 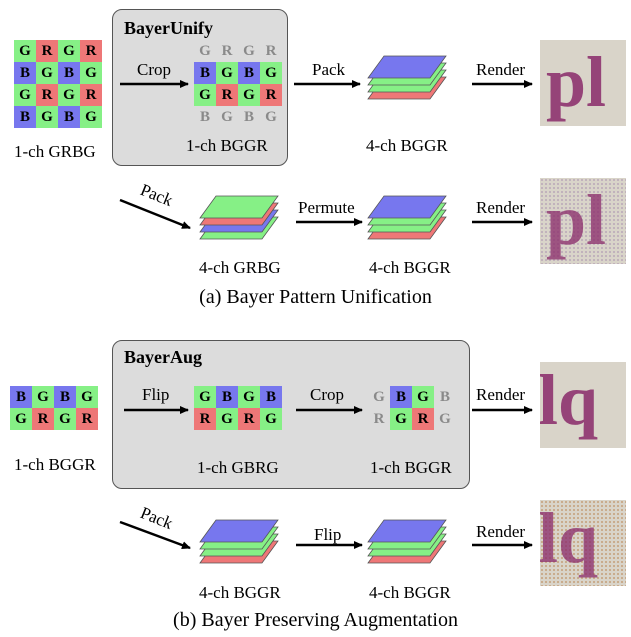 I want to click on pack-diag-arrow, so click(x=155, y=214).